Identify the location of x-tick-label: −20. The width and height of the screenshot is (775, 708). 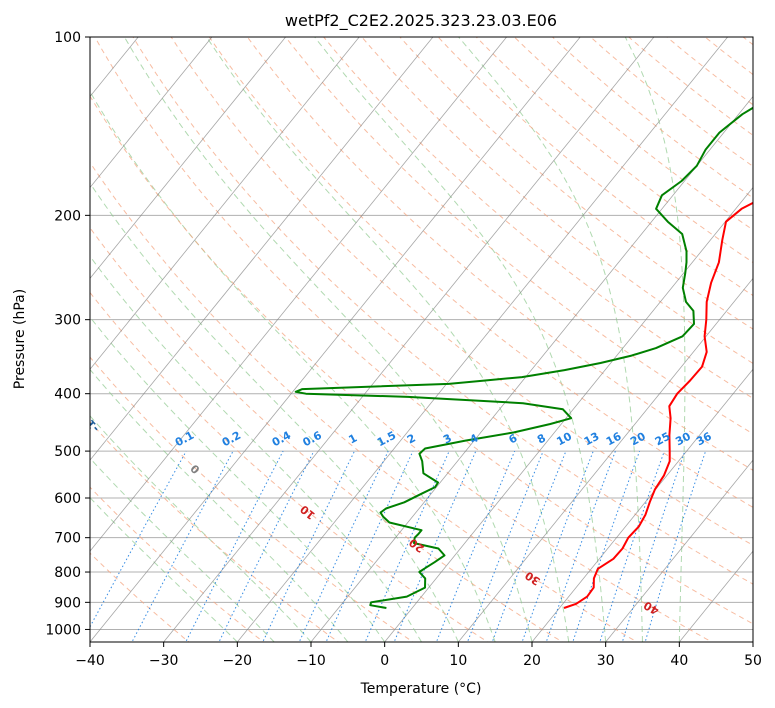
(238, 661).